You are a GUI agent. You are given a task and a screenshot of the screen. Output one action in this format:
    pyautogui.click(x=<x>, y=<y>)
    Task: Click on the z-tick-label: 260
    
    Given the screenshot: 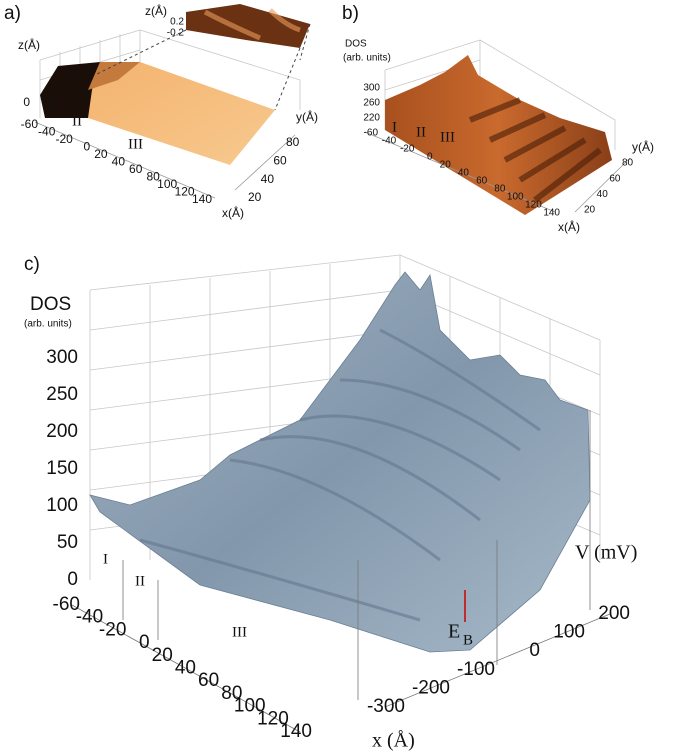 What is the action you would take?
    pyautogui.click(x=371, y=103)
    